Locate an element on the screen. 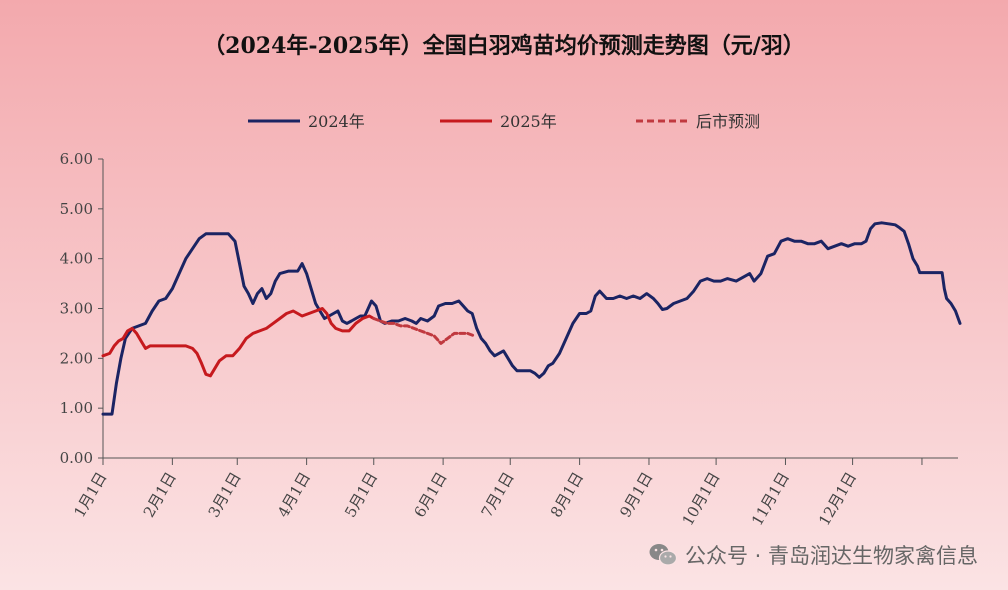  x-tick-label: 8月1日 is located at coordinates (567, 495).